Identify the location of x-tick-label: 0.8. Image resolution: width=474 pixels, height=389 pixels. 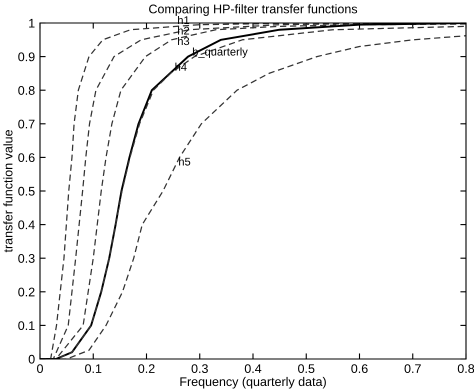
(466, 369).